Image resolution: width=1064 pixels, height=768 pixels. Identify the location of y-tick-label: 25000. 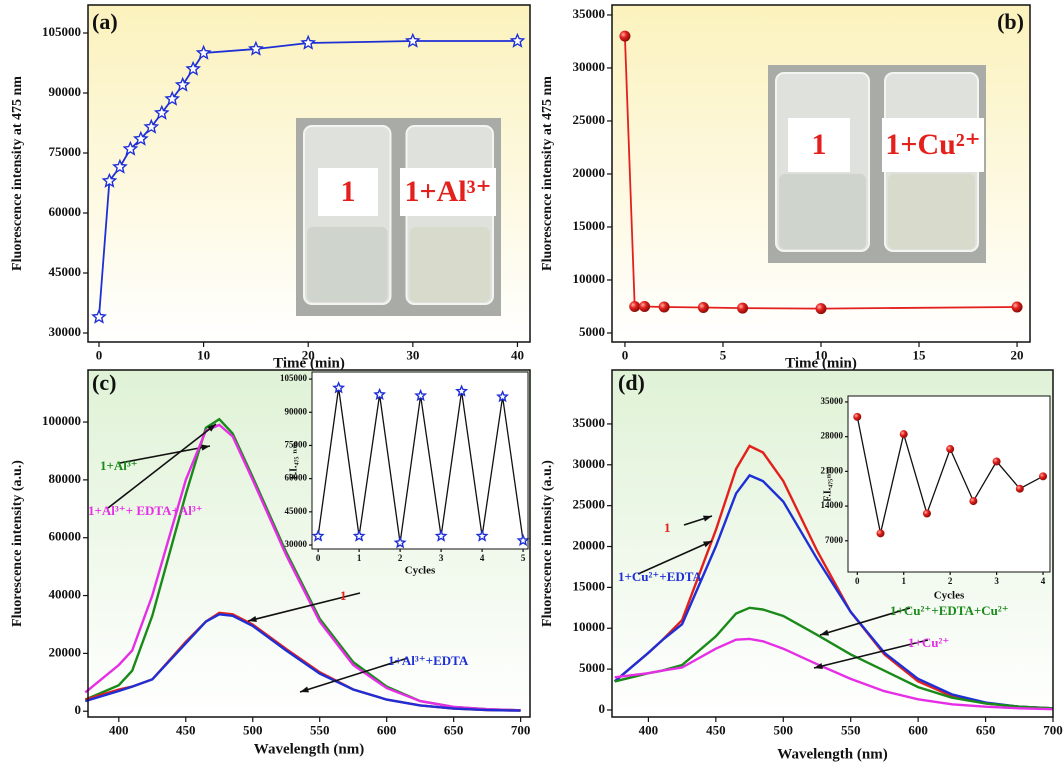
(589, 504).